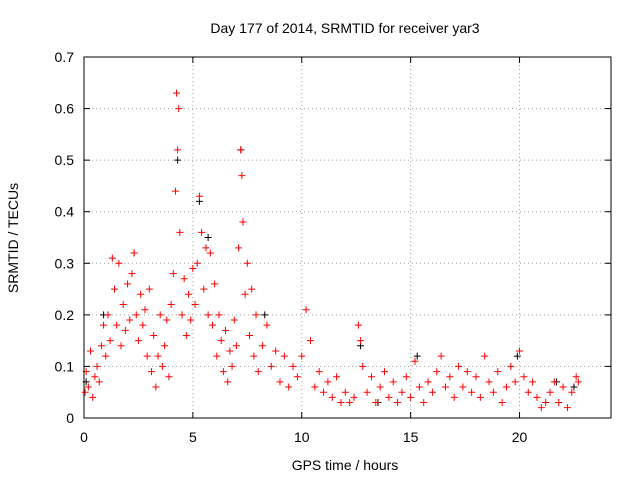 Image resolution: width=640 pixels, height=485 pixels. Describe the element at coordinates (345, 465) in the screenshot. I see `x-axis-label: GPS time / hours` at that location.